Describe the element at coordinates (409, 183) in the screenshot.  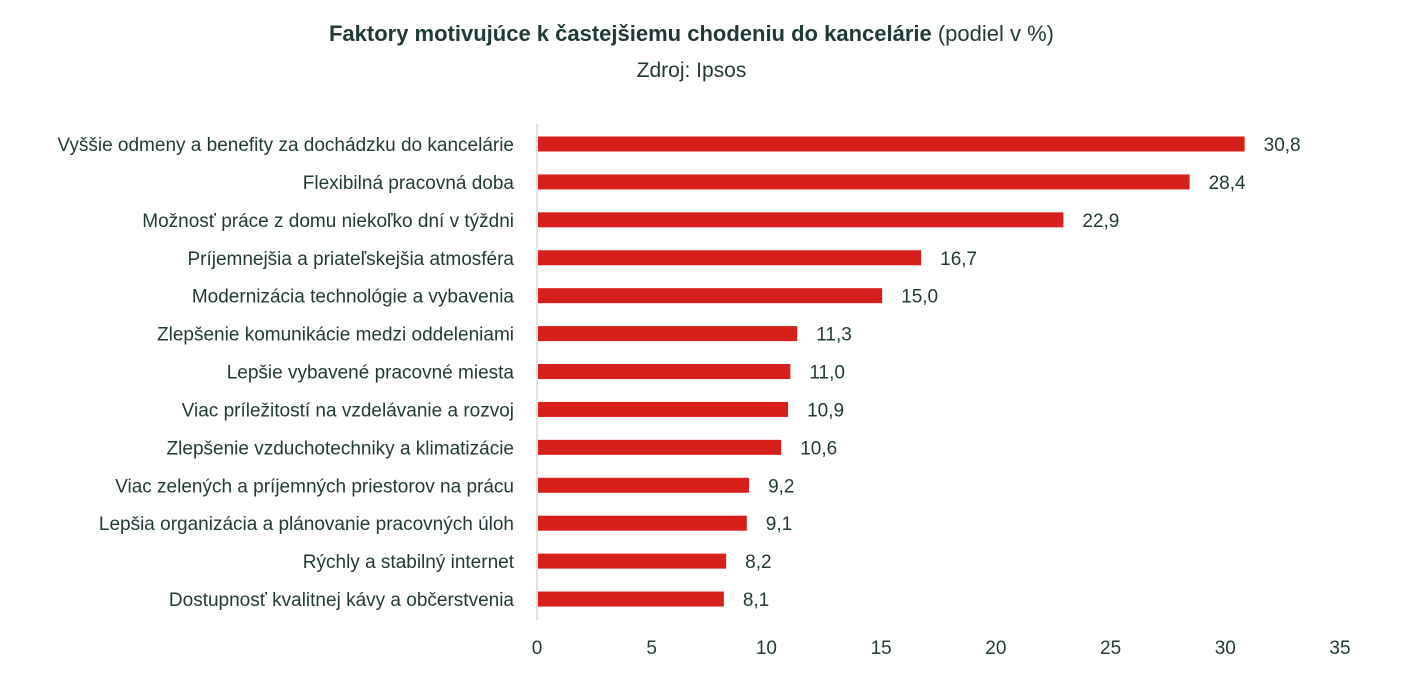
I see `category-label: Flexibilná pracovná doba` at that location.